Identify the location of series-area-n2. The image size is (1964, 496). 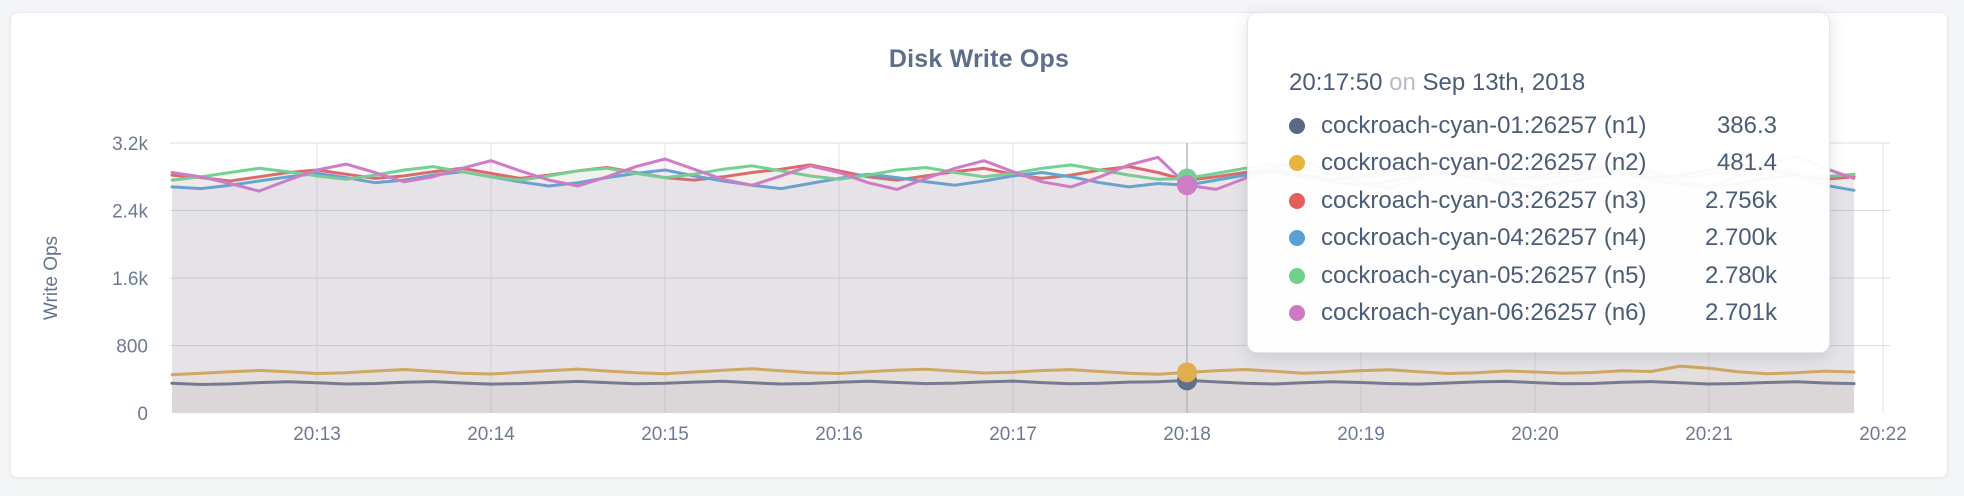
(1013, 389).